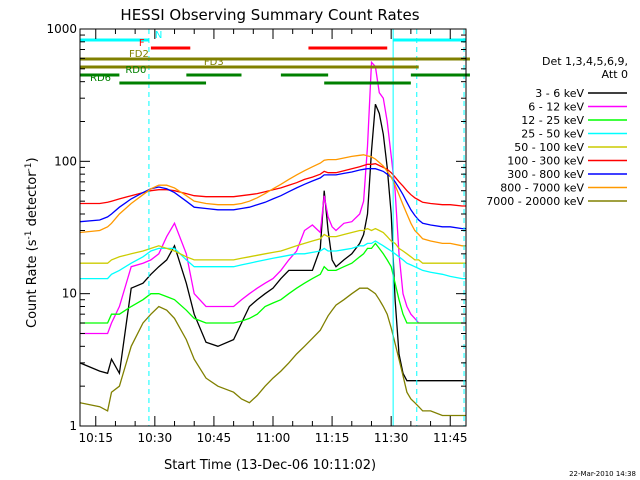 This screenshot has width=640, height=480. Describe the element at coordinates (615, 74) in the screenshot. I see `legend-header-line-2: Att 0` at that location.